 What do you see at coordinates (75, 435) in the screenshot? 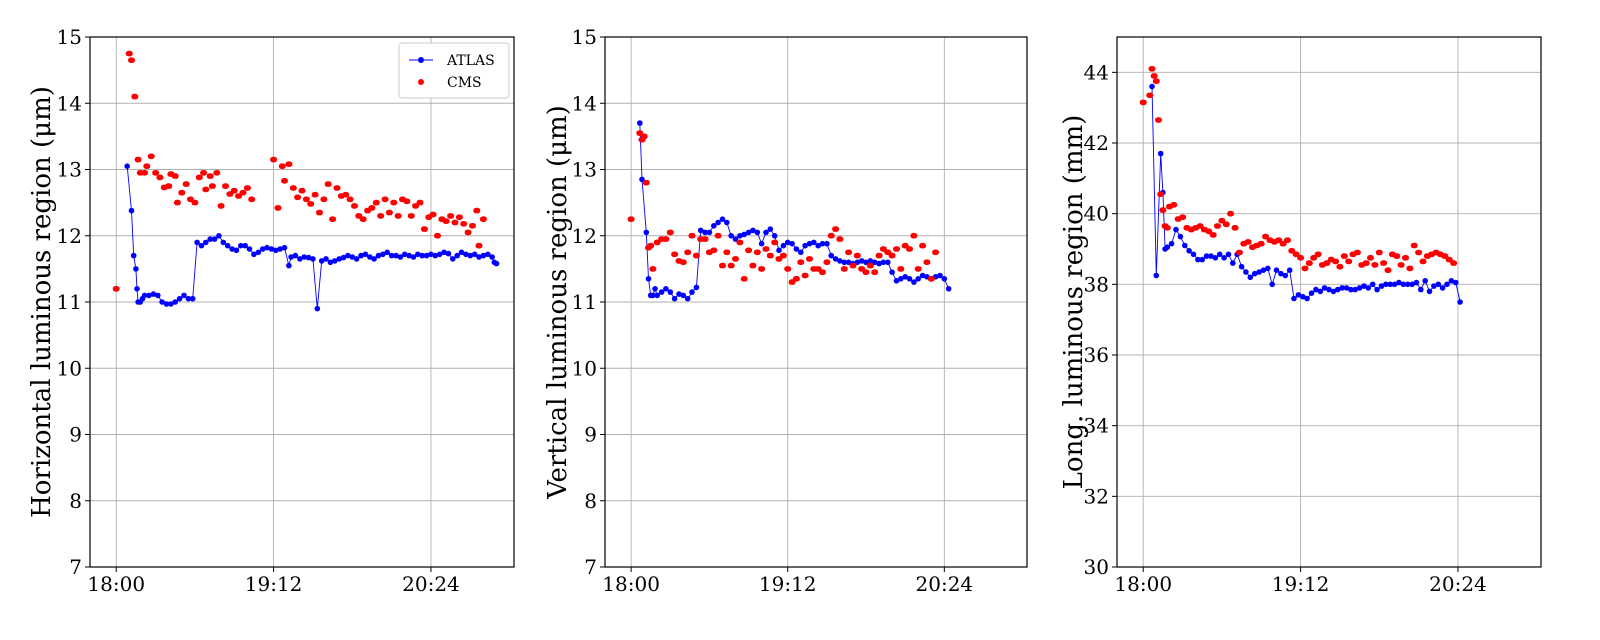
I see `y-tick-label: 9` at bounding box center [75, 435].